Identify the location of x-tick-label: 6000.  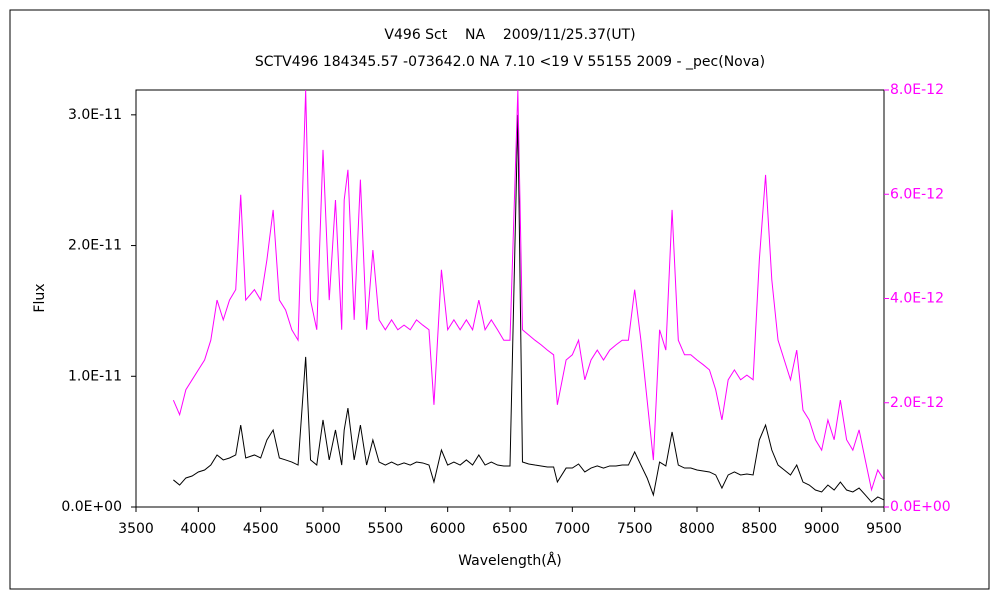
(448, 529).